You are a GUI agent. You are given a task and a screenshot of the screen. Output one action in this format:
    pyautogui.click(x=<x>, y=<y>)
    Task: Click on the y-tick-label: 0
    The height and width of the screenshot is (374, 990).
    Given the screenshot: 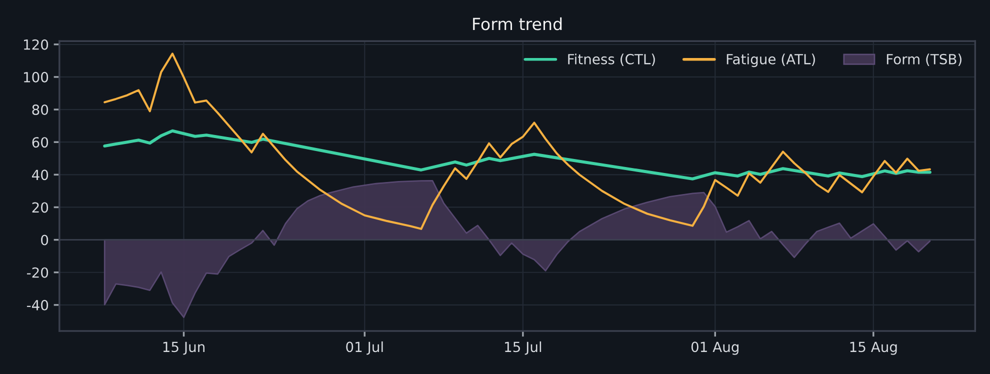 What is the action you would take?
    pyautogui.click(x=44, y=240)
    